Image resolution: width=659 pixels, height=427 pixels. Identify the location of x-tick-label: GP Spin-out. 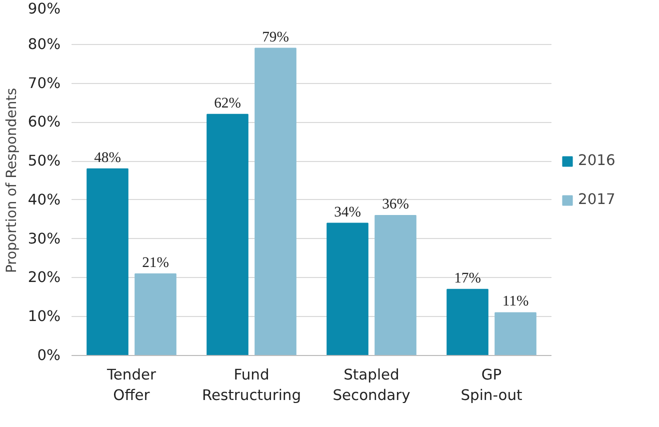
(491, 385).